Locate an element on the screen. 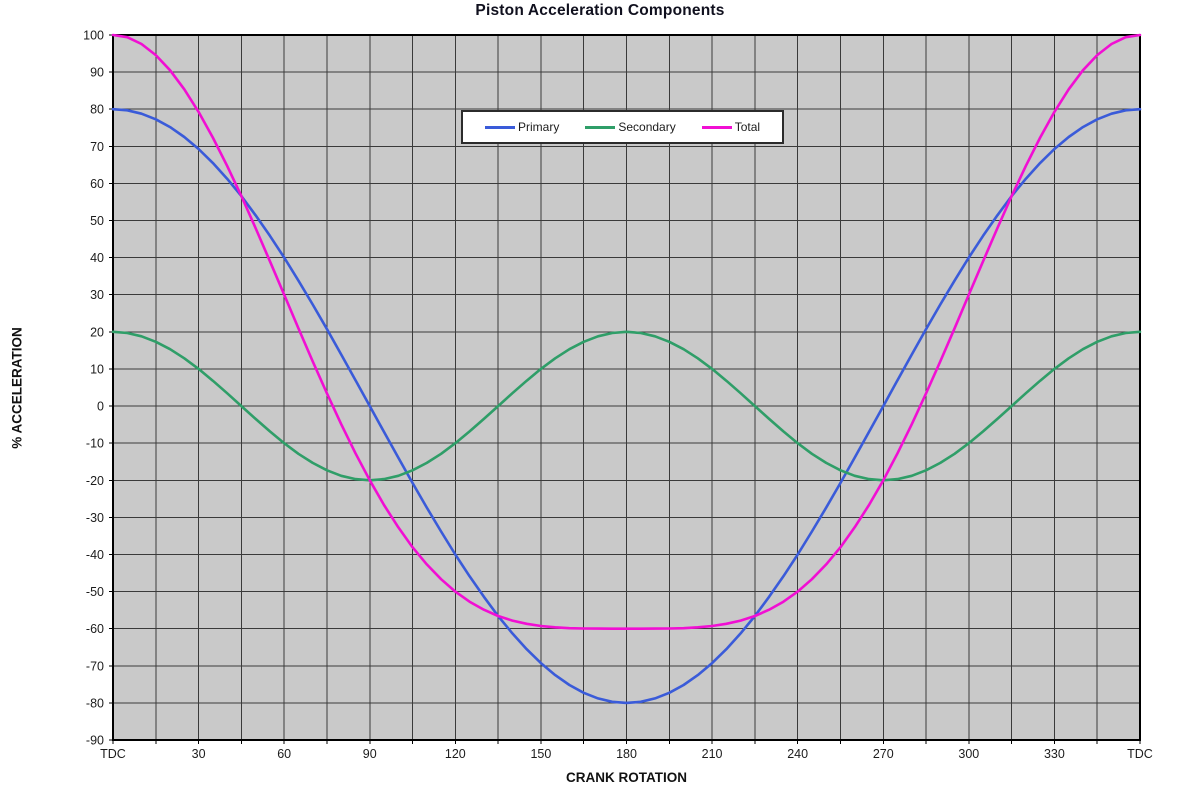 This screenshot has height=800, width=1200. y-tick-label: 70 is located at coordinates (97, 147).